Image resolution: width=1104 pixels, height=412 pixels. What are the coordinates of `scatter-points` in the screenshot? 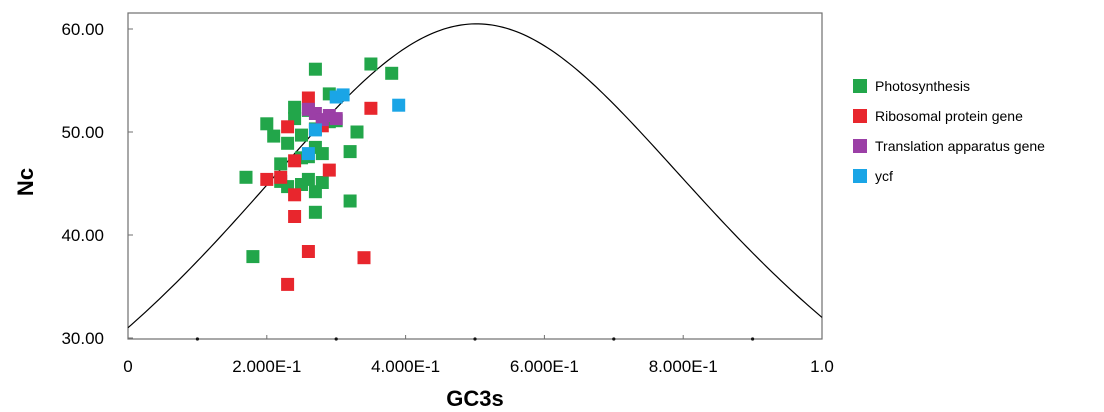 It's located at (322, 174).